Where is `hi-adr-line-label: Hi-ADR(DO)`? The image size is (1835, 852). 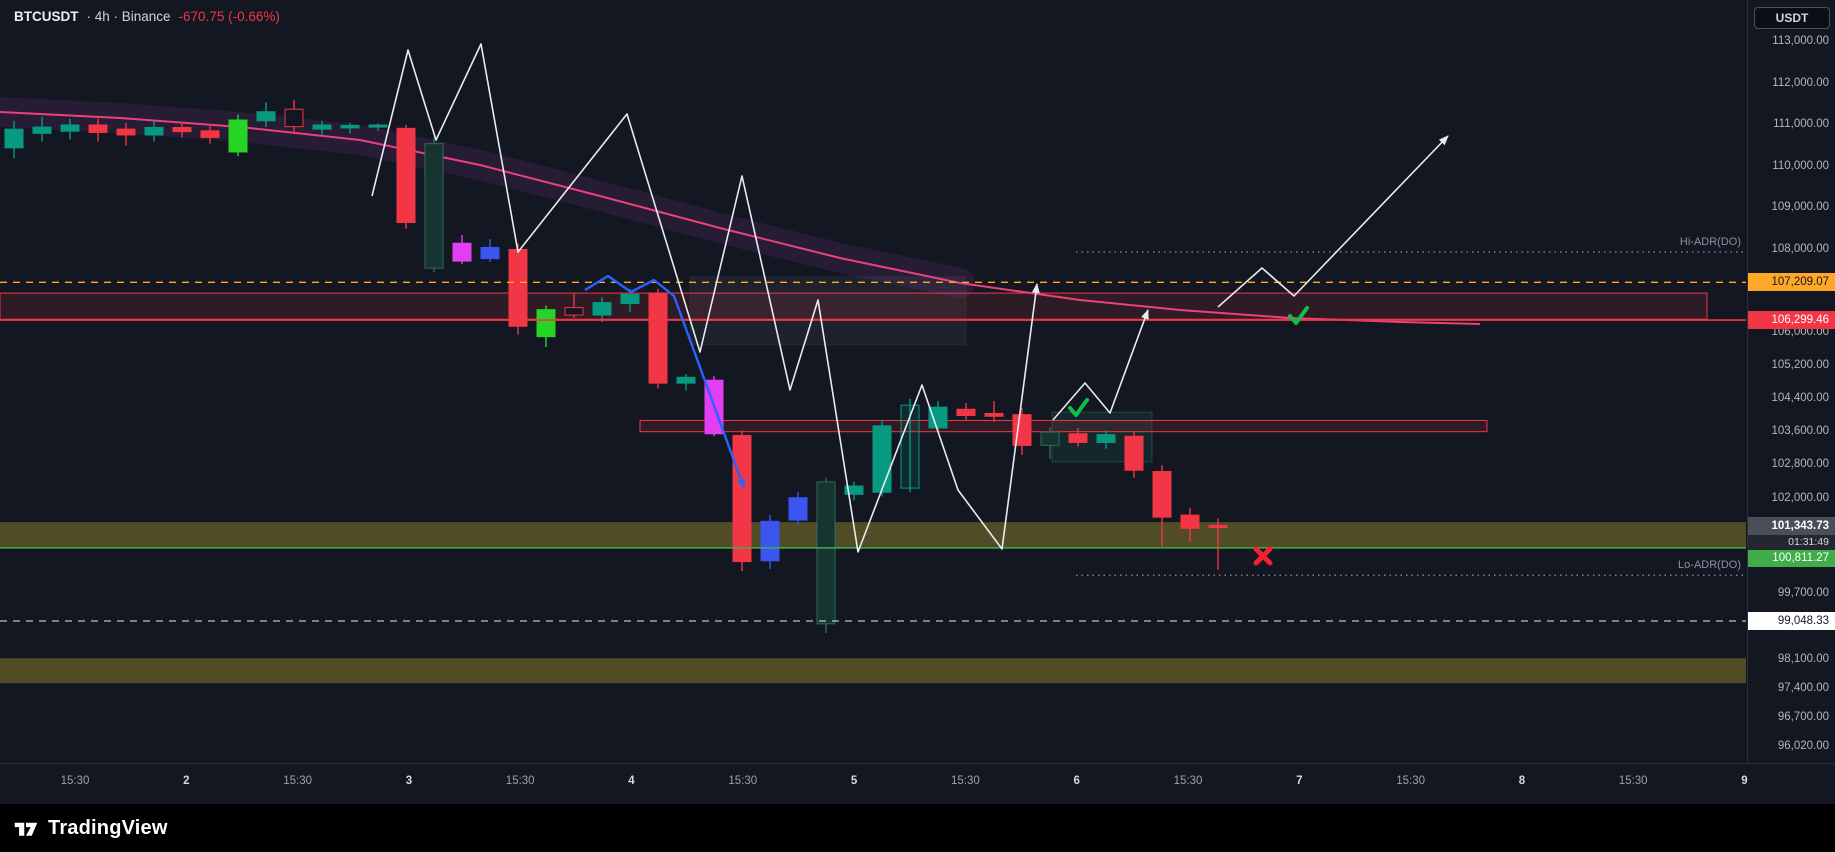
hi-adr-line-label: Hi-ADR(DO) is located at coordinates (1710, 241).